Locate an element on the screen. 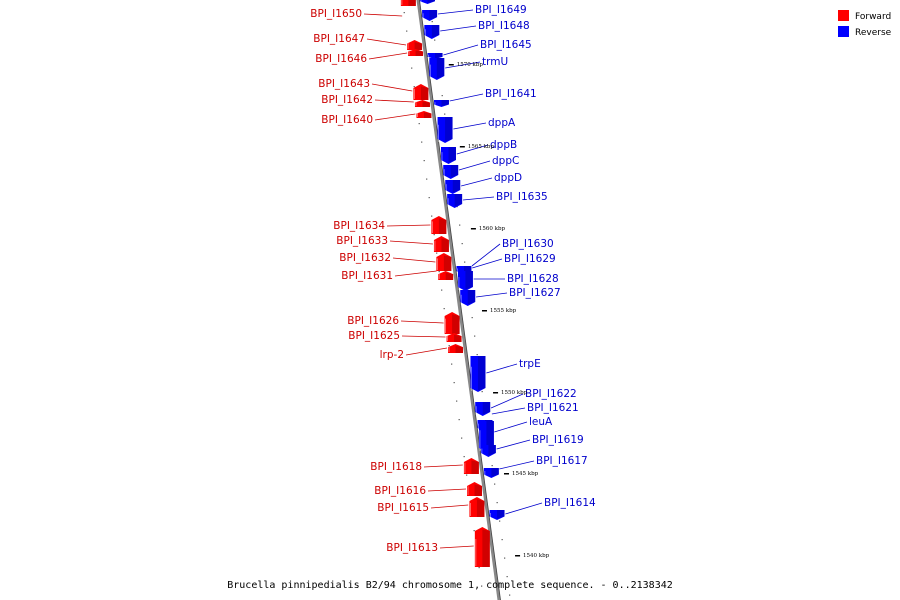  gene-reverse-label: BPI_I1614 is located at coordinates (570, 503).